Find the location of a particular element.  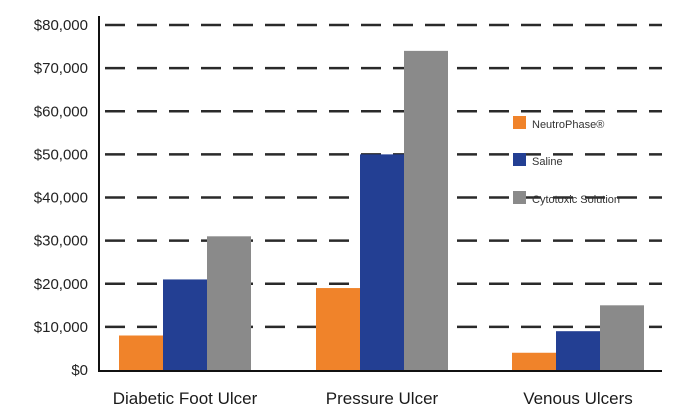

y-tick-label: $40,000 is located at coordinates (61, 198).